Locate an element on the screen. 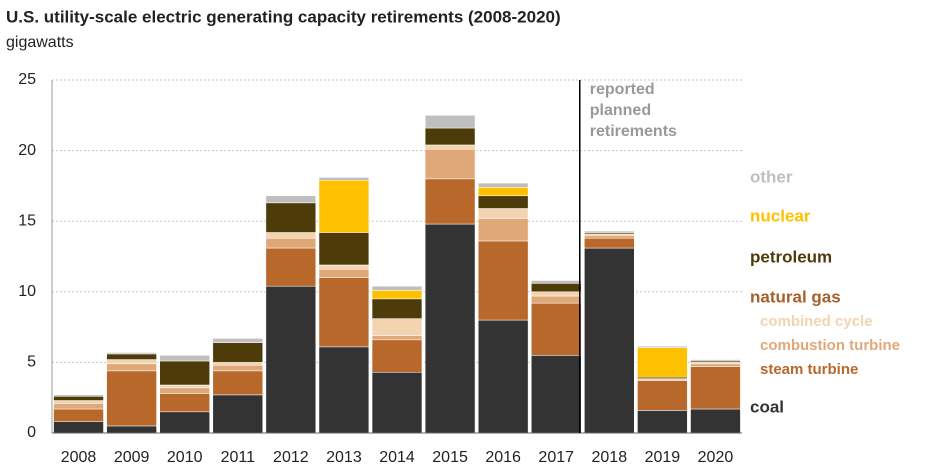 The height and width of the screenshot is (470, 945). x-tick-label: 2014 is located at coordinates (397, 457).